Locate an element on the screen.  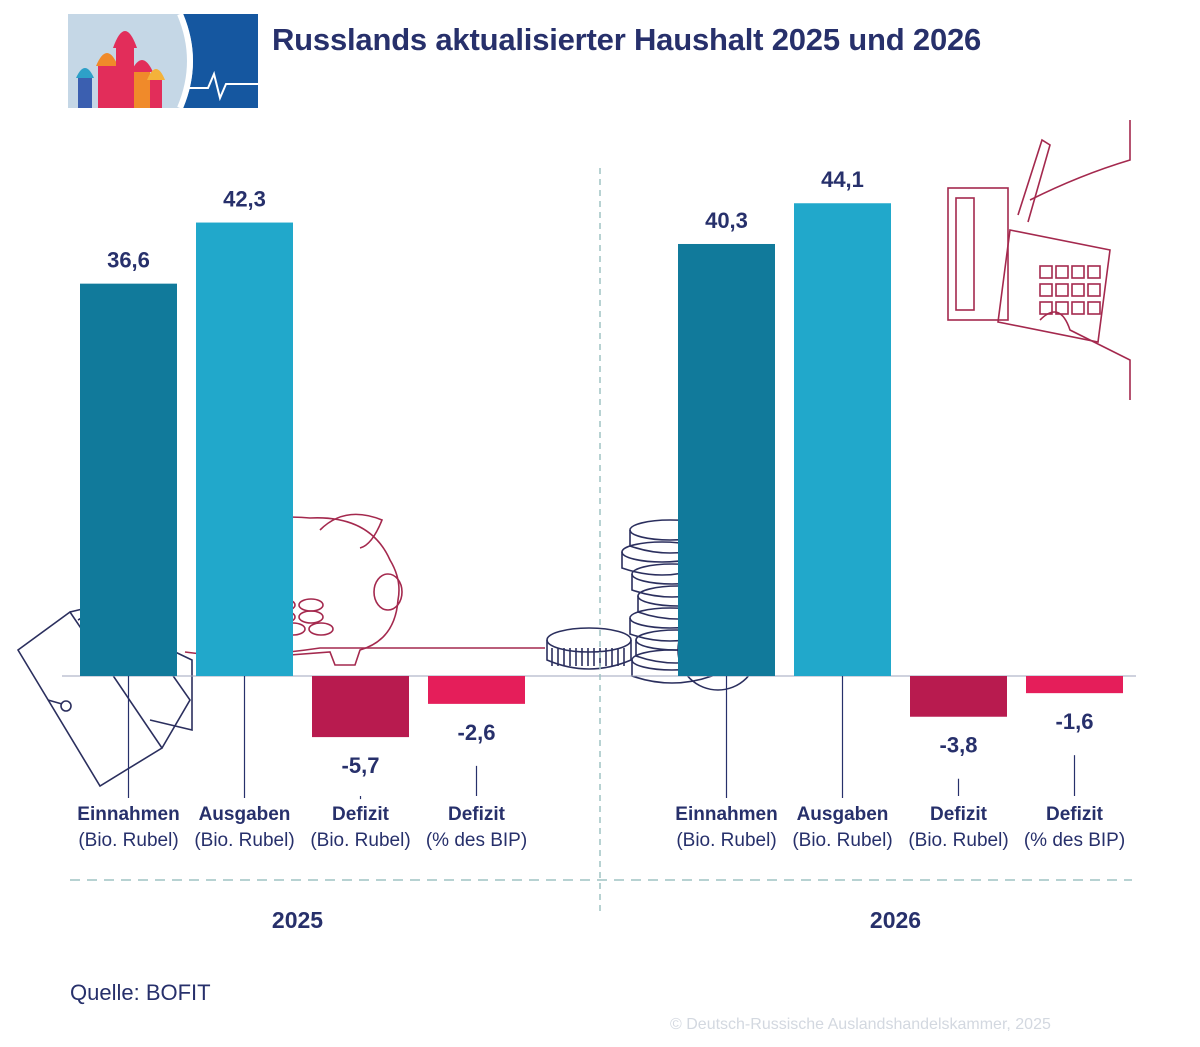
source-note: Quelle: BOFIT is located at coordinates (140, 992).